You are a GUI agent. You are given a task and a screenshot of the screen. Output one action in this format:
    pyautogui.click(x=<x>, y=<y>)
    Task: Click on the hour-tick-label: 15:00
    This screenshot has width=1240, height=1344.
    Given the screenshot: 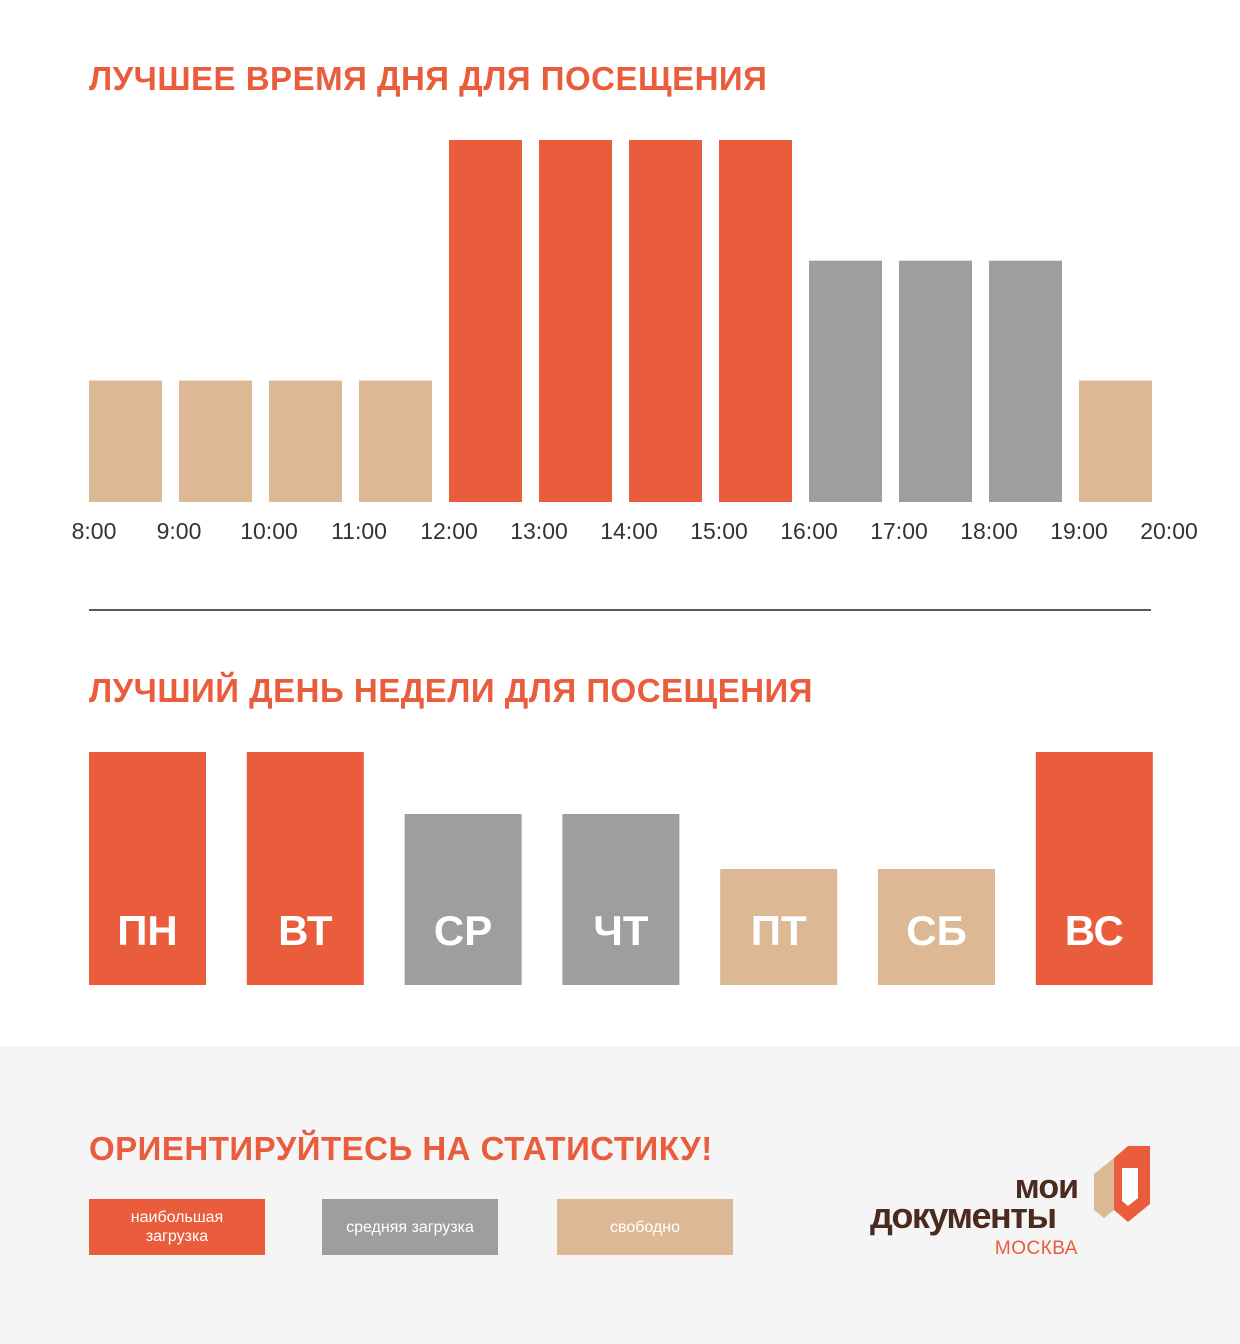 What is the action you would take?
    pyautogui.click(x=719, y=531)
    